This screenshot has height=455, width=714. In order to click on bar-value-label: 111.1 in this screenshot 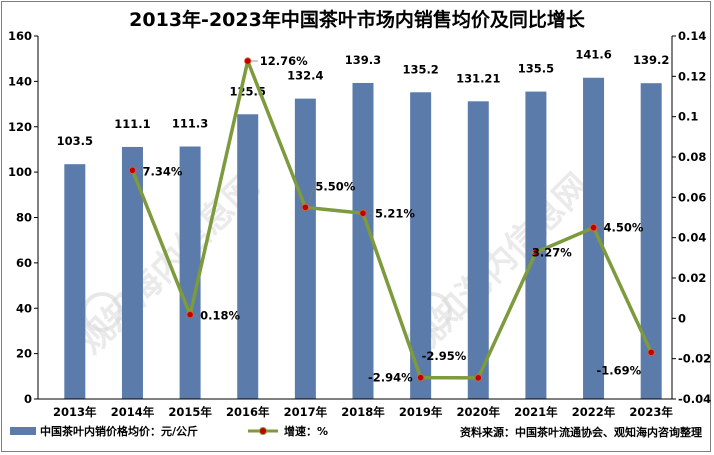, I will do `click(132, 124)`.